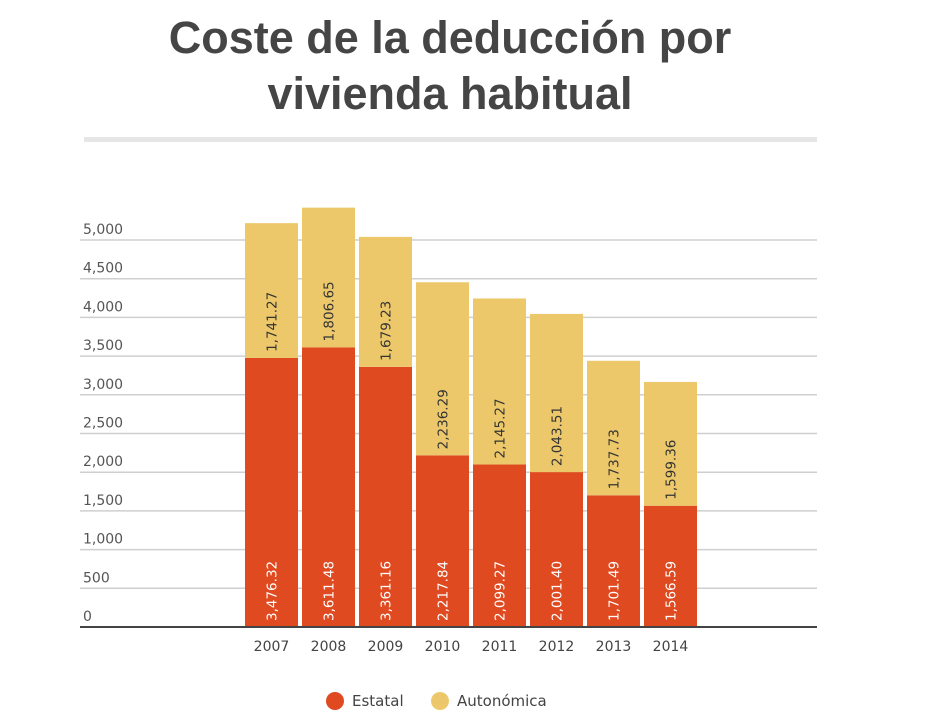  What do you see at coordinates (501, 591) in the screenshot?
I see `data-label: 2,099.27` at bounding box center [501, 591].